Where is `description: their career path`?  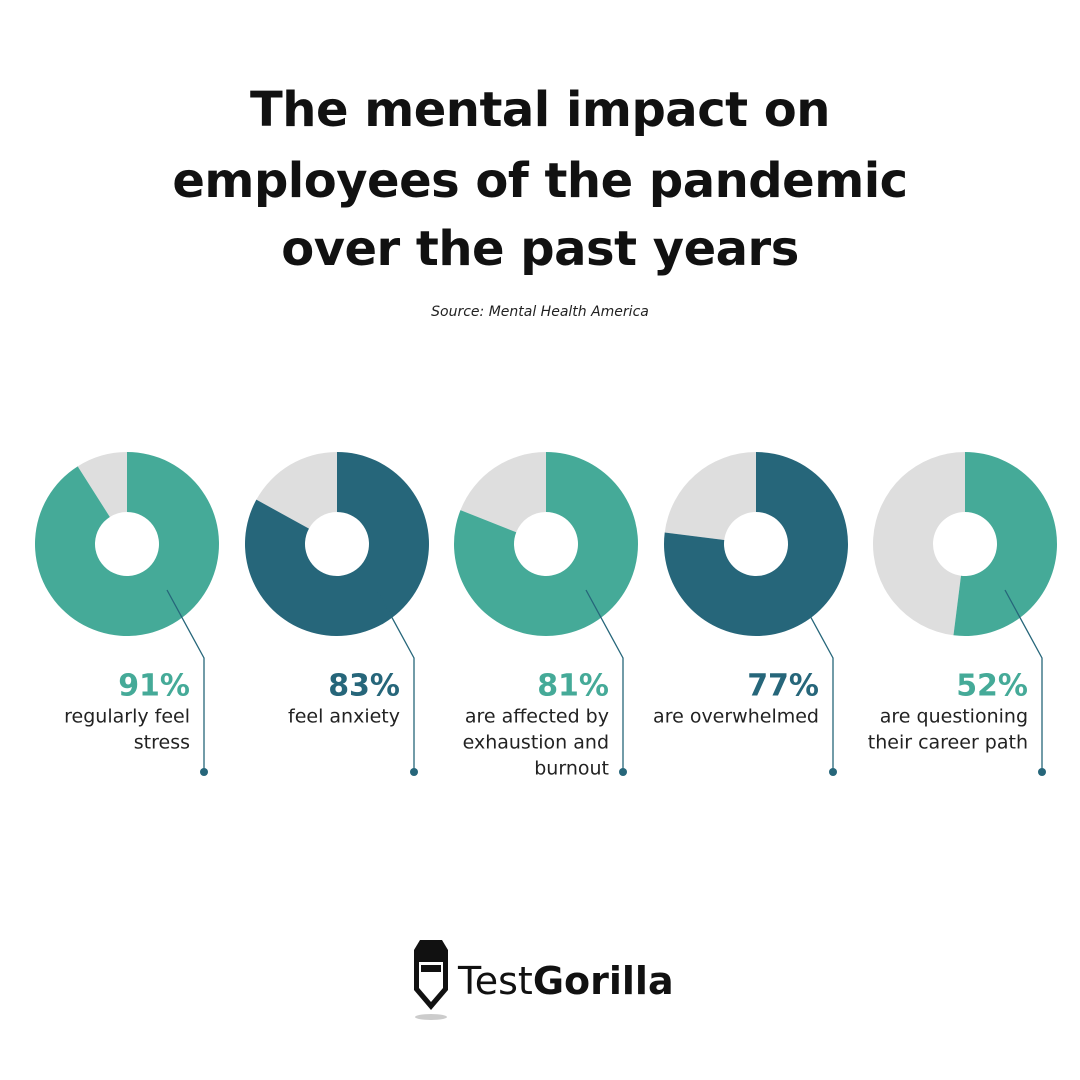 description: their career path is located at coordinates (948, 743).